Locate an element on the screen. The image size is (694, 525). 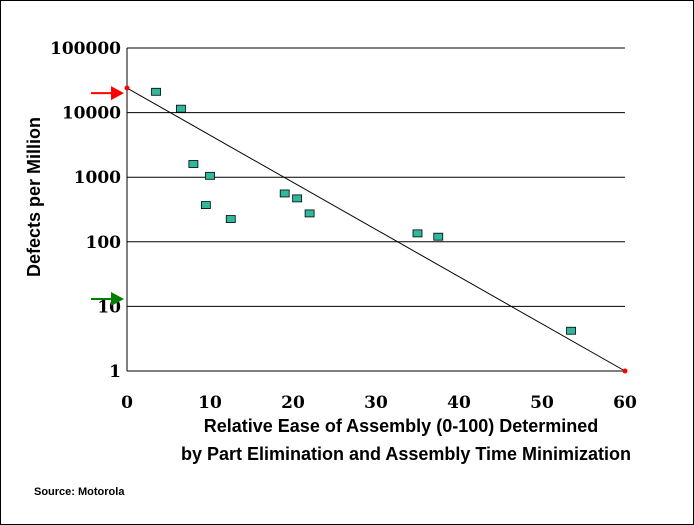
x-tick-label: 60 is located at coordinates (625, 403).